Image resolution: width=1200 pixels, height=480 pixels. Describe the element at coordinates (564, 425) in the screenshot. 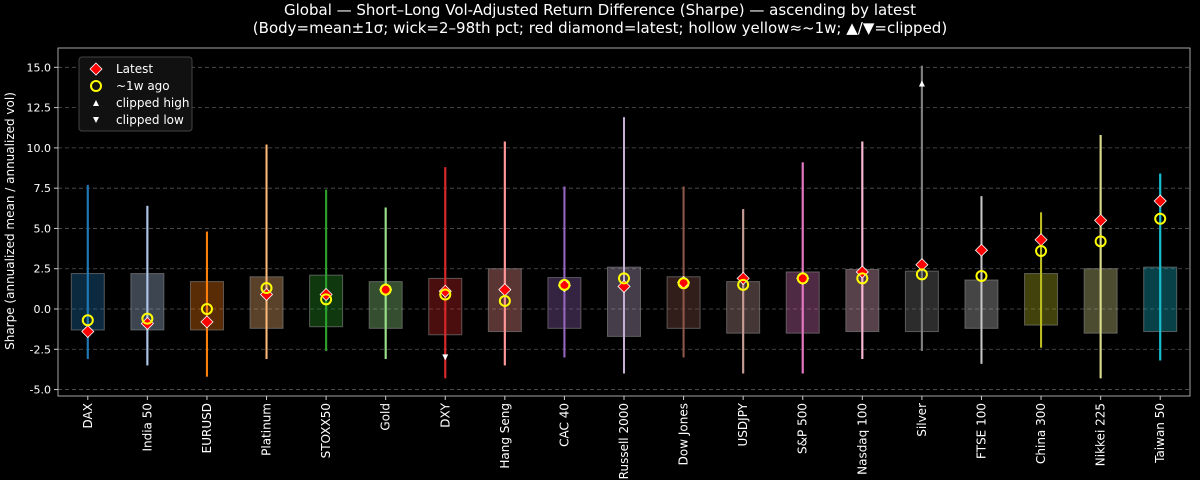

I see `x-tick-label: CAC 40` at that location.